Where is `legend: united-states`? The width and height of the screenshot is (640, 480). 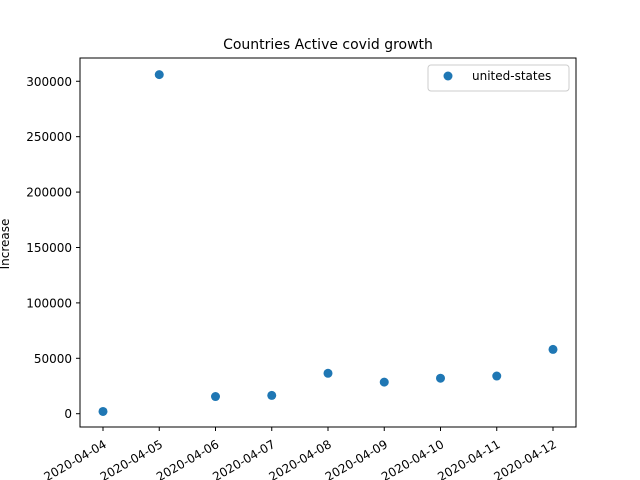 legend: united-states is located at coordinates (498, 78).